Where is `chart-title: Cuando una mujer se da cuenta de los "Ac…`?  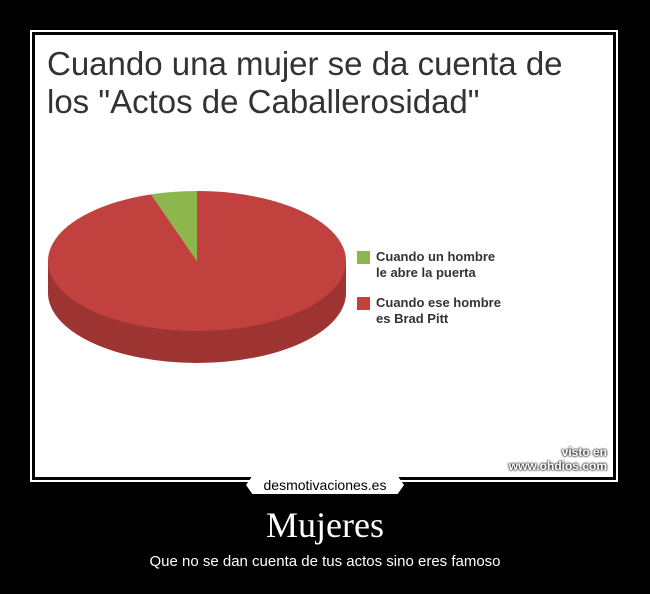
chart-title: Cuando una mujer se da cuenta de los "Ac… is located at coordinates (305, 82).